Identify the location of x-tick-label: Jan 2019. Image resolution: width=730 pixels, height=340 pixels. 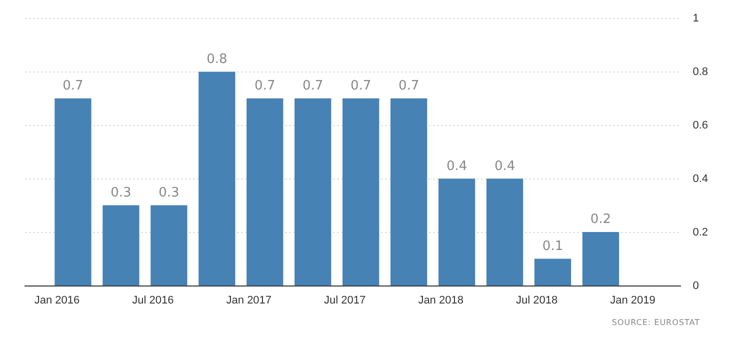
(633, 300).